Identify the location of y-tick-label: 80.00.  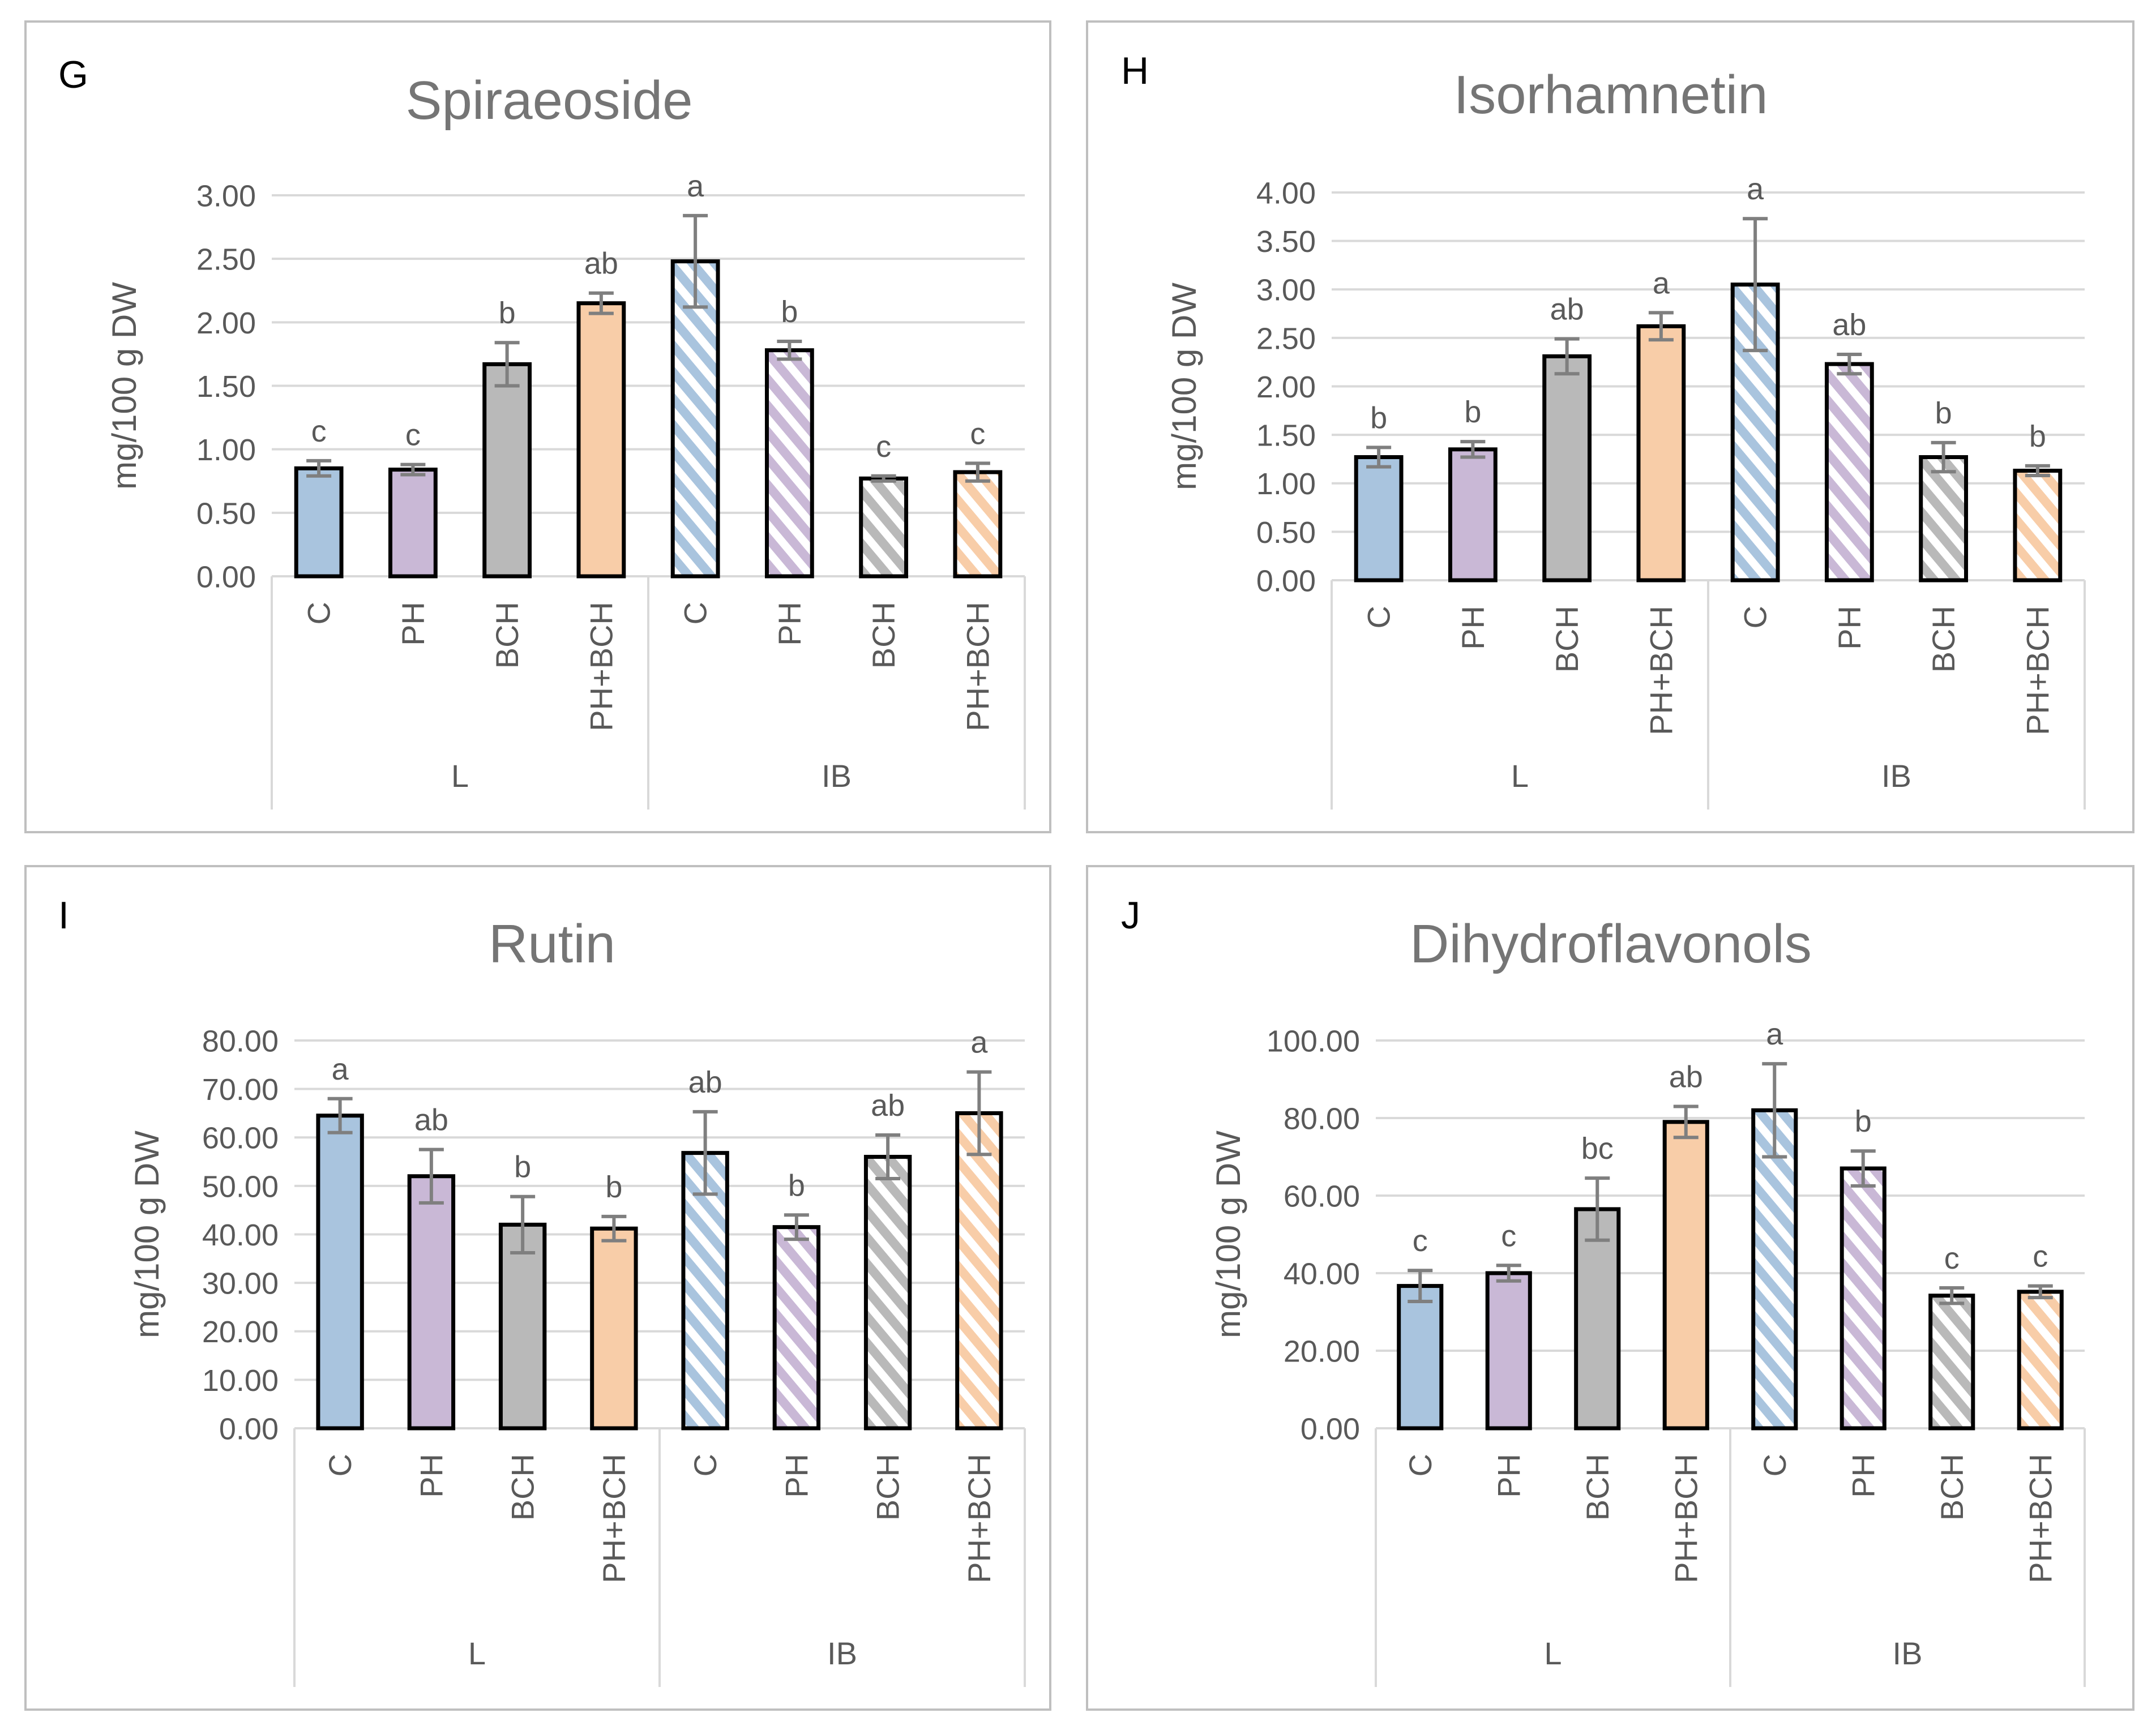
(240, 1041).